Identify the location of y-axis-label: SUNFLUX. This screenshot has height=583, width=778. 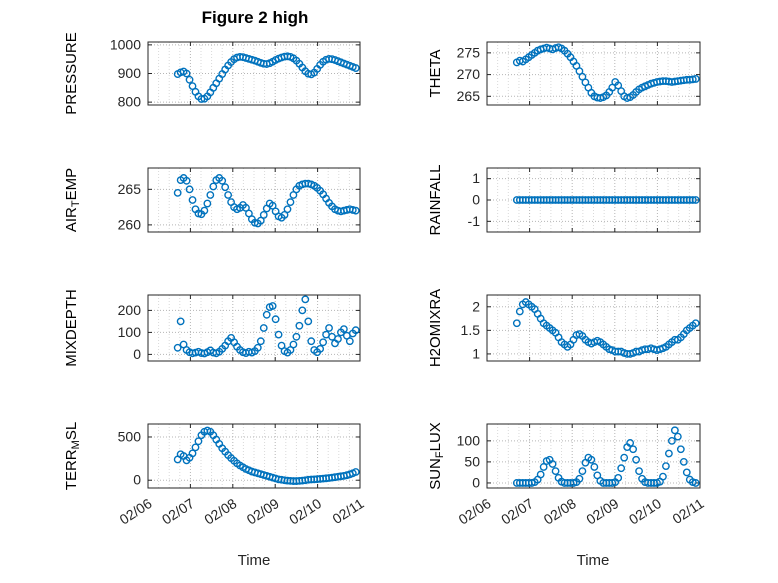
(436, 456).